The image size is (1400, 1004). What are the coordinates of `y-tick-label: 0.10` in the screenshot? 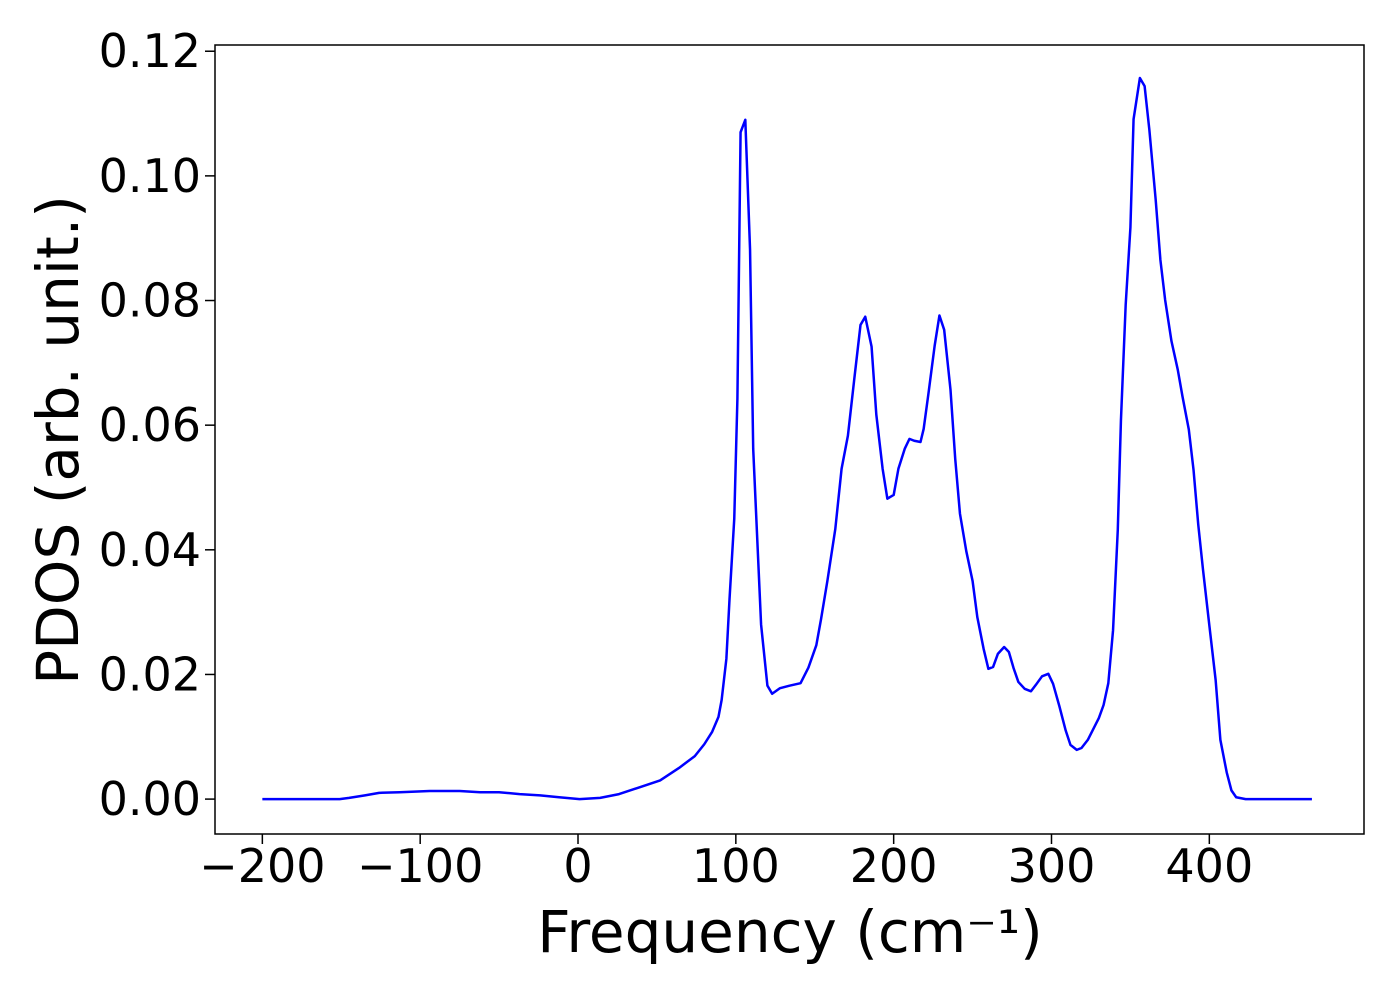 It's located at (150, 176).